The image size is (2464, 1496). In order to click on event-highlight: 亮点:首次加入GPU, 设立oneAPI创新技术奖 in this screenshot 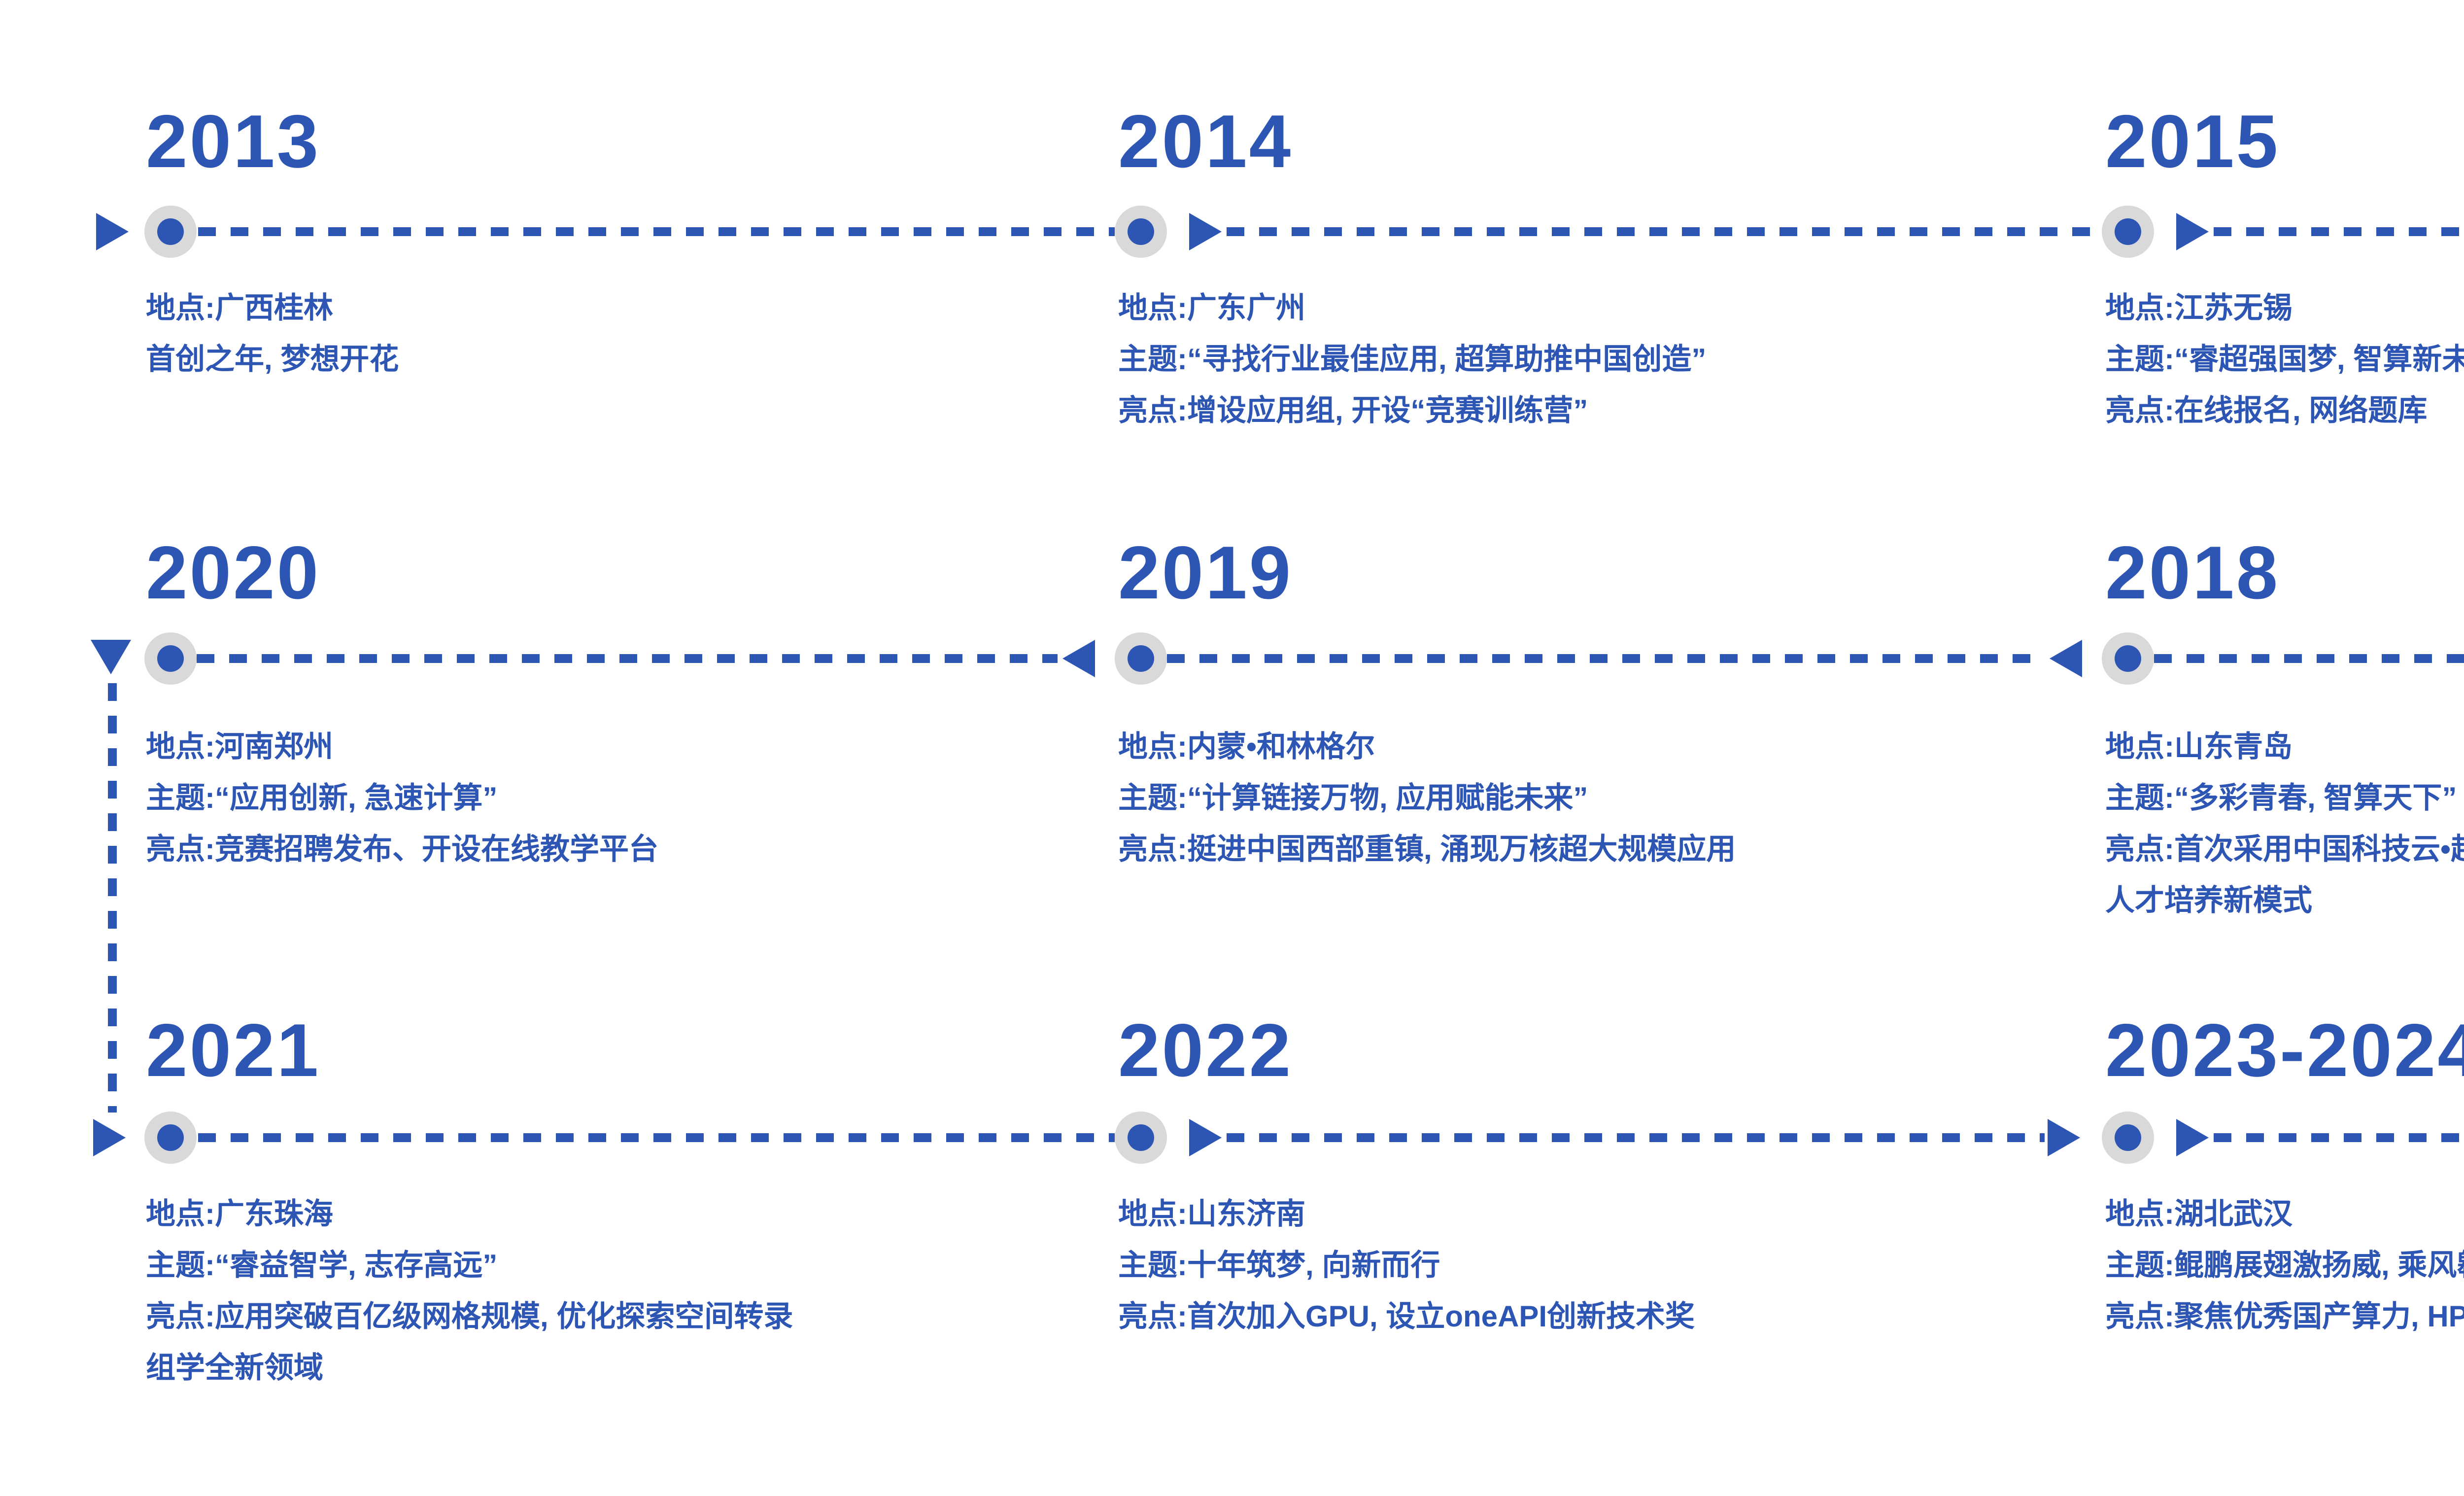, I will do `click(1406, 1316)`.